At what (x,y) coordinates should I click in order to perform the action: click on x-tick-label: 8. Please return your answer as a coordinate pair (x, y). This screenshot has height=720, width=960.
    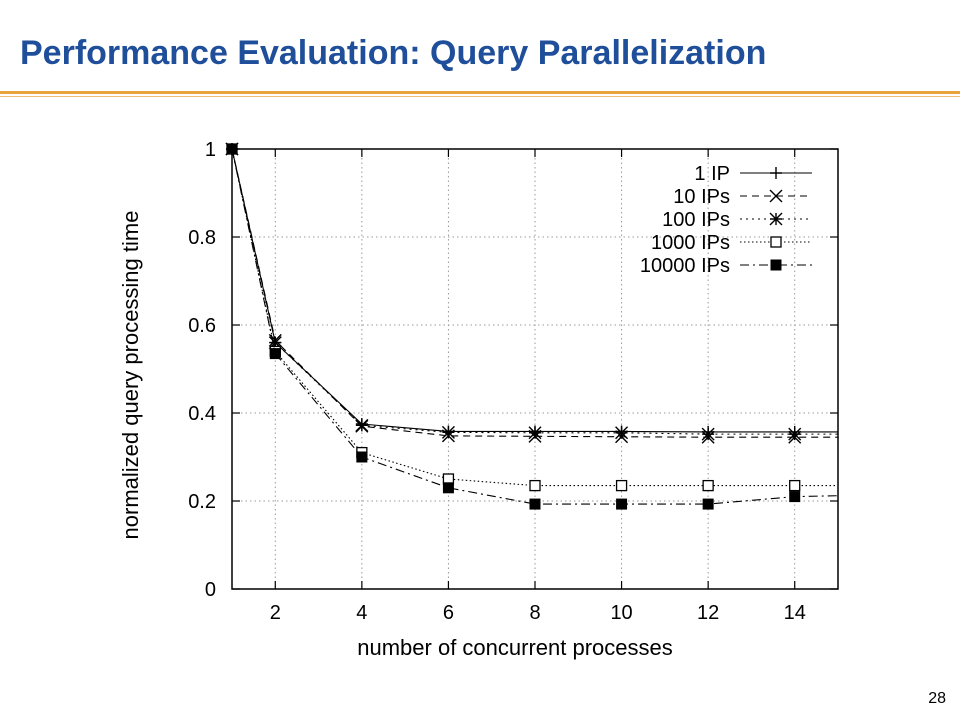
    Looking at the image, I should click on (534, 613).